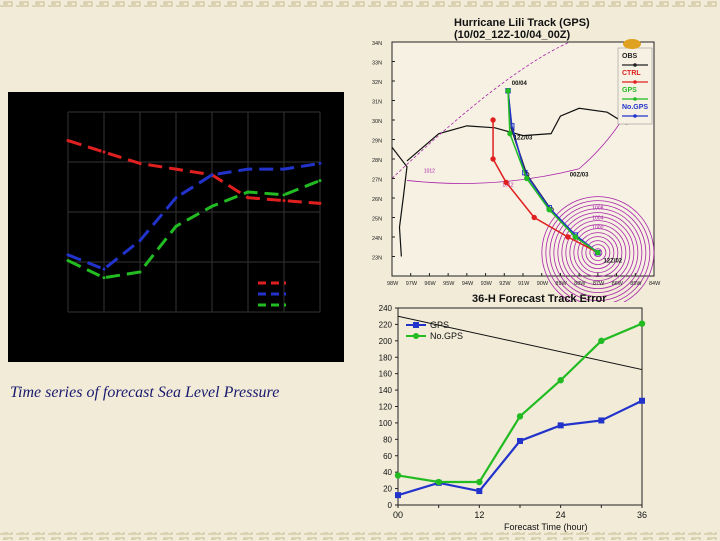  Describe the element at coordinates (520, 343) in the screenshot. I see `reference-line` at that location.